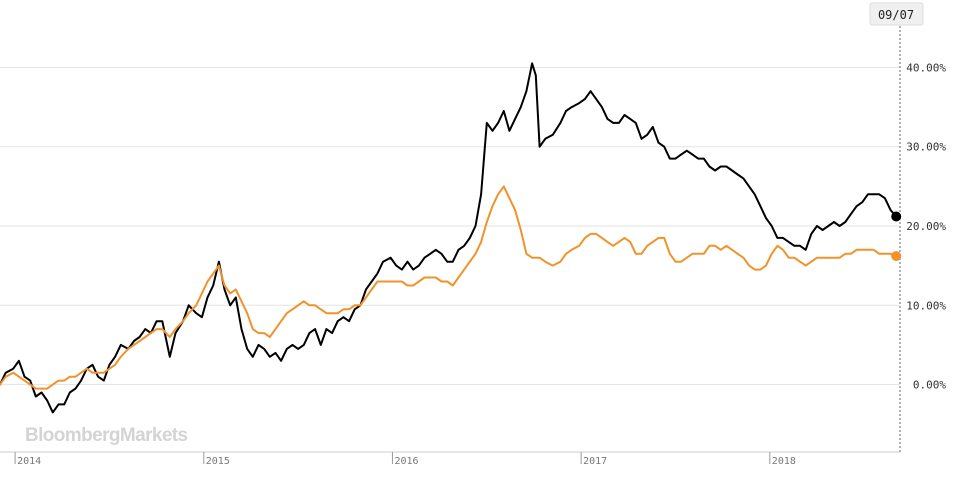 This screenshot has width=972, height=478. Describe the element at coordinates (896, 236) in the screenshot. I see `series-end-markers` at that location.